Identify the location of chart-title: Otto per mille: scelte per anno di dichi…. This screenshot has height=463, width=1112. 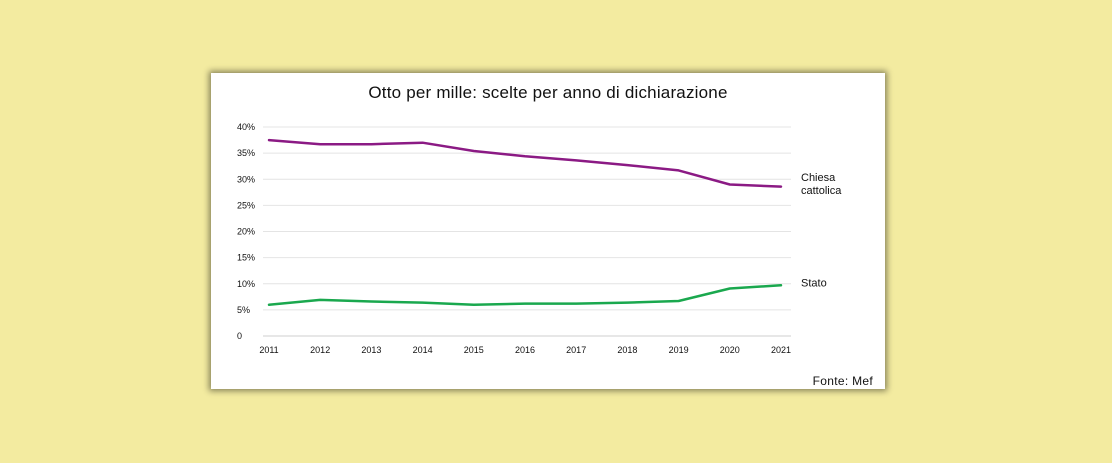
(548, 92).